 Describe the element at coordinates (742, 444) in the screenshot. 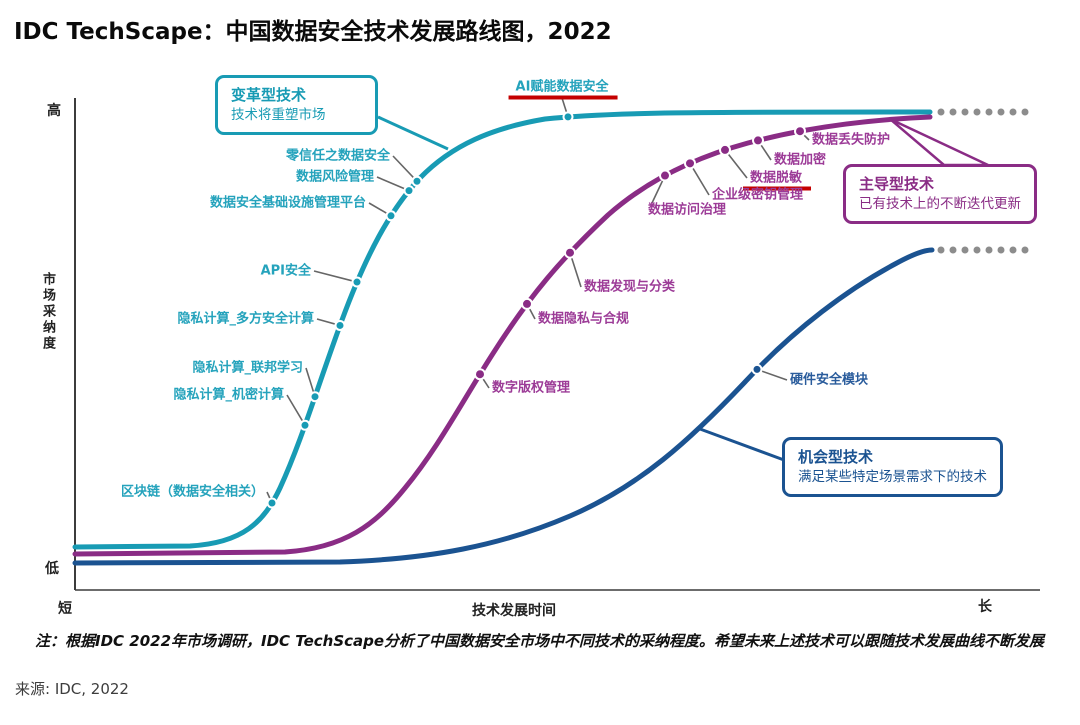

I see `pointer-opportunistic` at that location.